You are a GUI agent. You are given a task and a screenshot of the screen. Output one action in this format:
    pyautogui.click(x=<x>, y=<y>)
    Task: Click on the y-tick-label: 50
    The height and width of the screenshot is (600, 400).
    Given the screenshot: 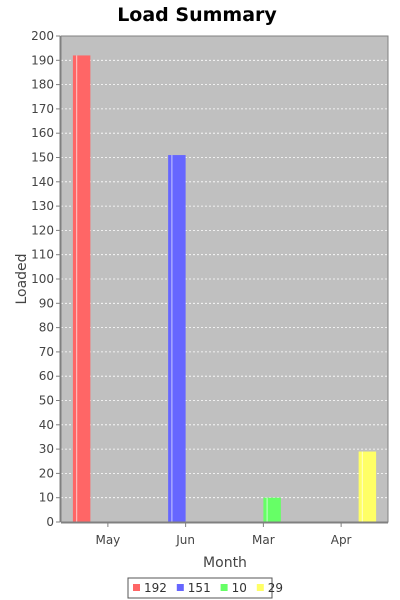 What is the action you would take?
    pyautogui.click(x=46, y=401)
    